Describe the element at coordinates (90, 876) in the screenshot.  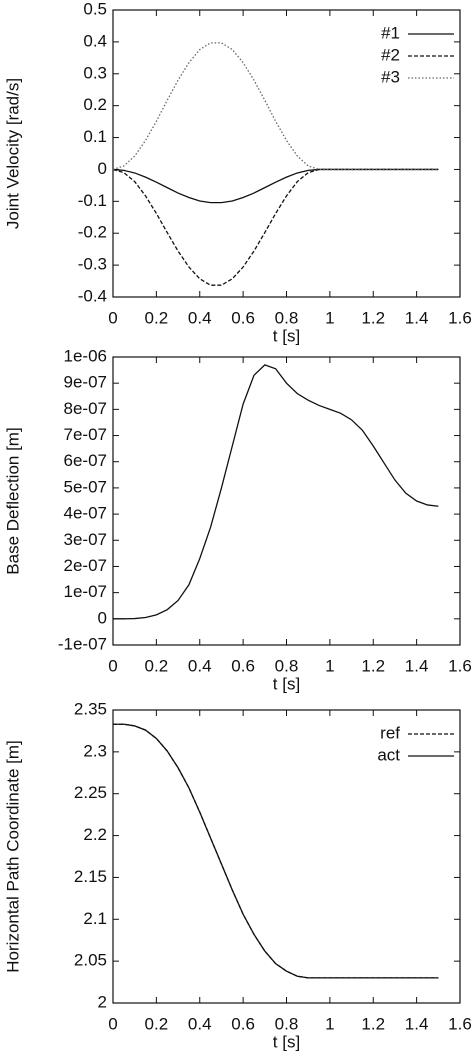
I see `y-tick-label: 2.15` at that location.